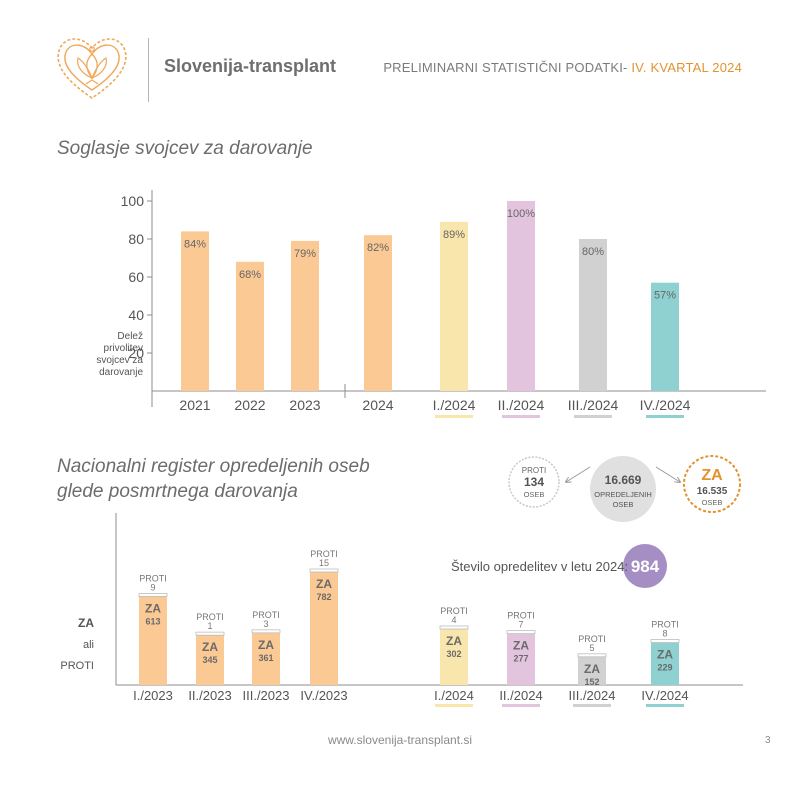 The image size is (800, 800). What do you see at coordinates (324, 563) in the screenshot?
I see `proti-value-label: 15` at bounding box center [324, 563].